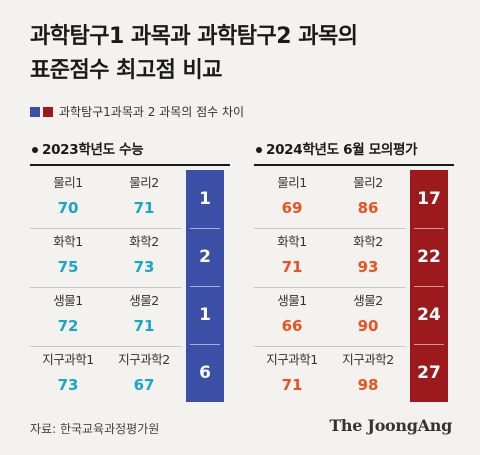  I want to click on score-cell: 지구과학1 71, so click(292, 370).